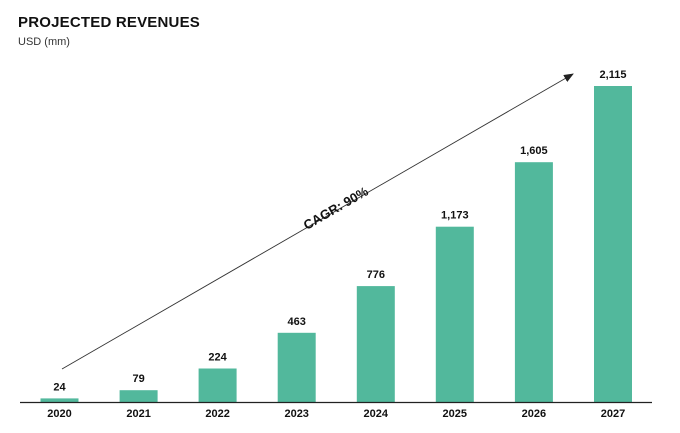 This screenshot has height=433, width=680. What do you see at coordinates (613, 75) in the screenshot?
I see `value-label-2027: 2,115` at bounding box center [613, 75].